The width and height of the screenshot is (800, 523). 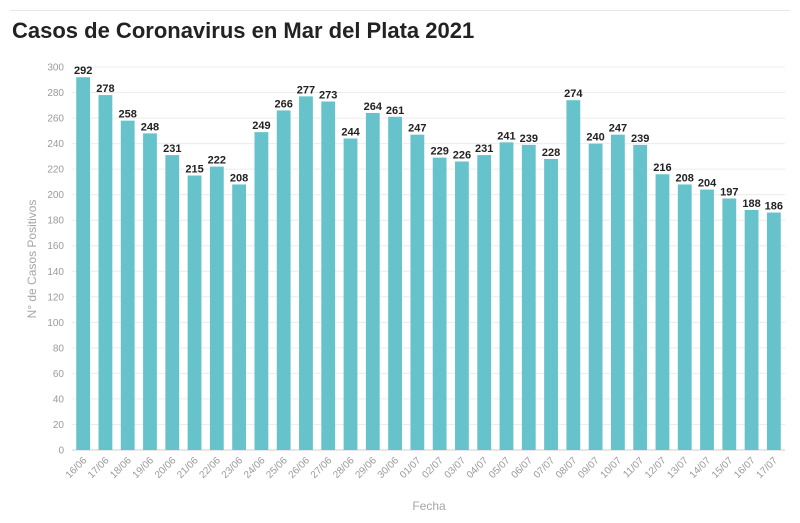 What do you see at coordinates (61, 451) in the screenshot?
I see `y-tick-label: 0` at bounding box center [61, 451].